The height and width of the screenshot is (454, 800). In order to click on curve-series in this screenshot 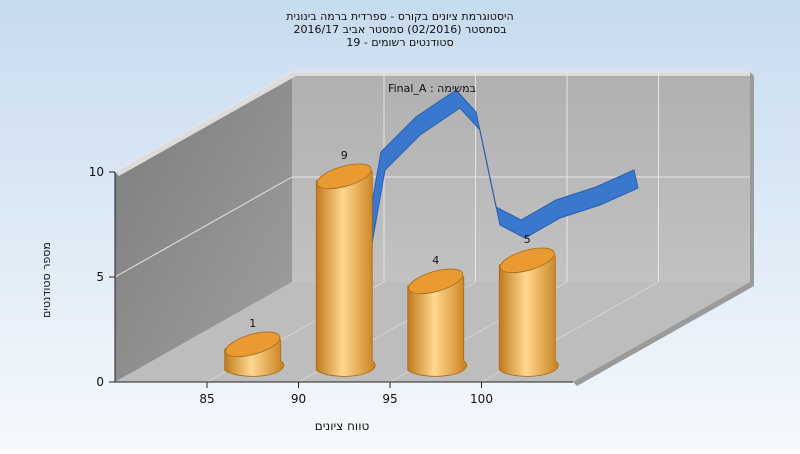, I will do `click(502, 172)`.